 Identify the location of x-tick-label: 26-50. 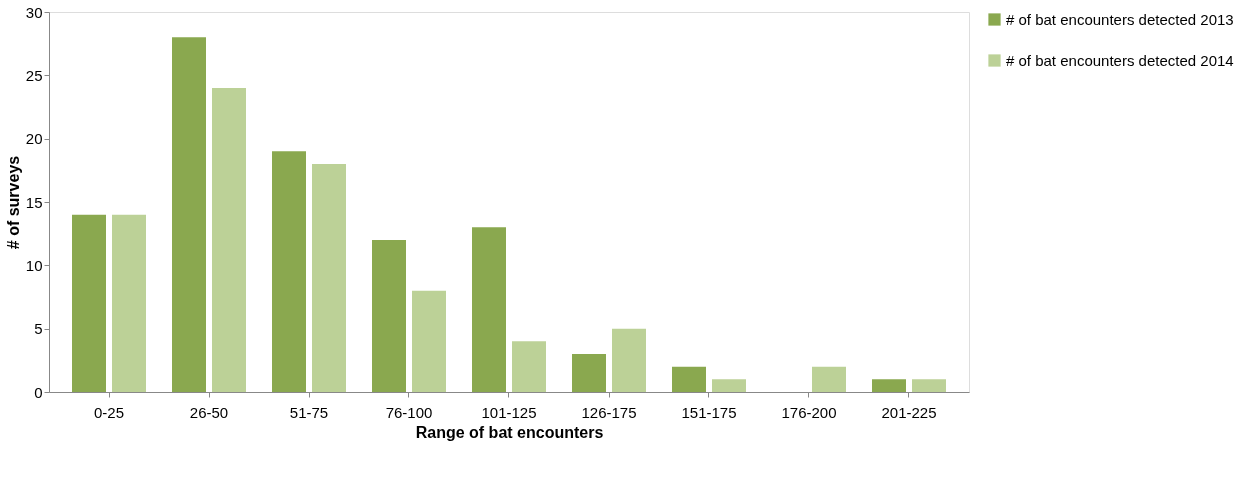
(209, 412).